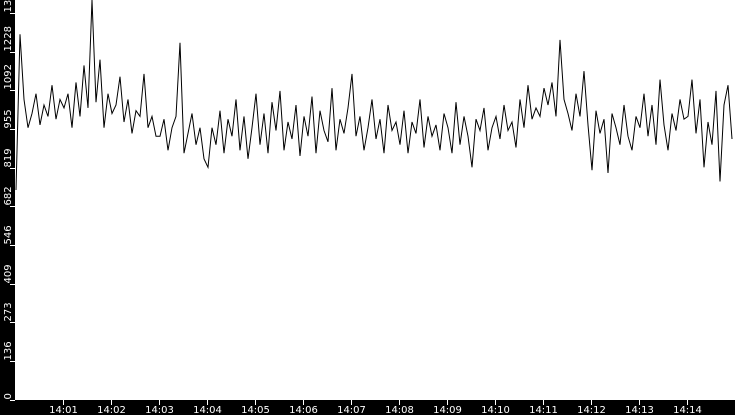 The height and width of the screenshot is (415, 735). I want to click on x-tick-label: 14:10, so click(495, 410).